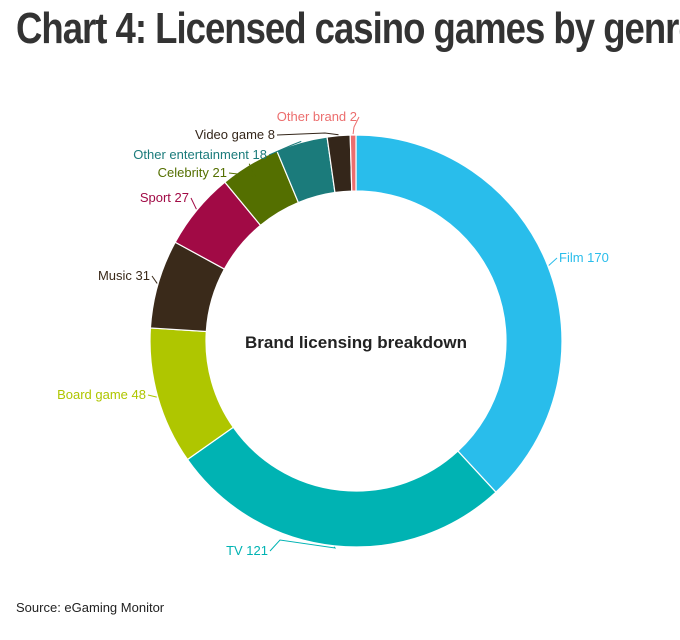 The image size is (680, 640). Describe the element at coordinates (124, 275) in the screenshot. I see `label-music: Music 31` at that location.